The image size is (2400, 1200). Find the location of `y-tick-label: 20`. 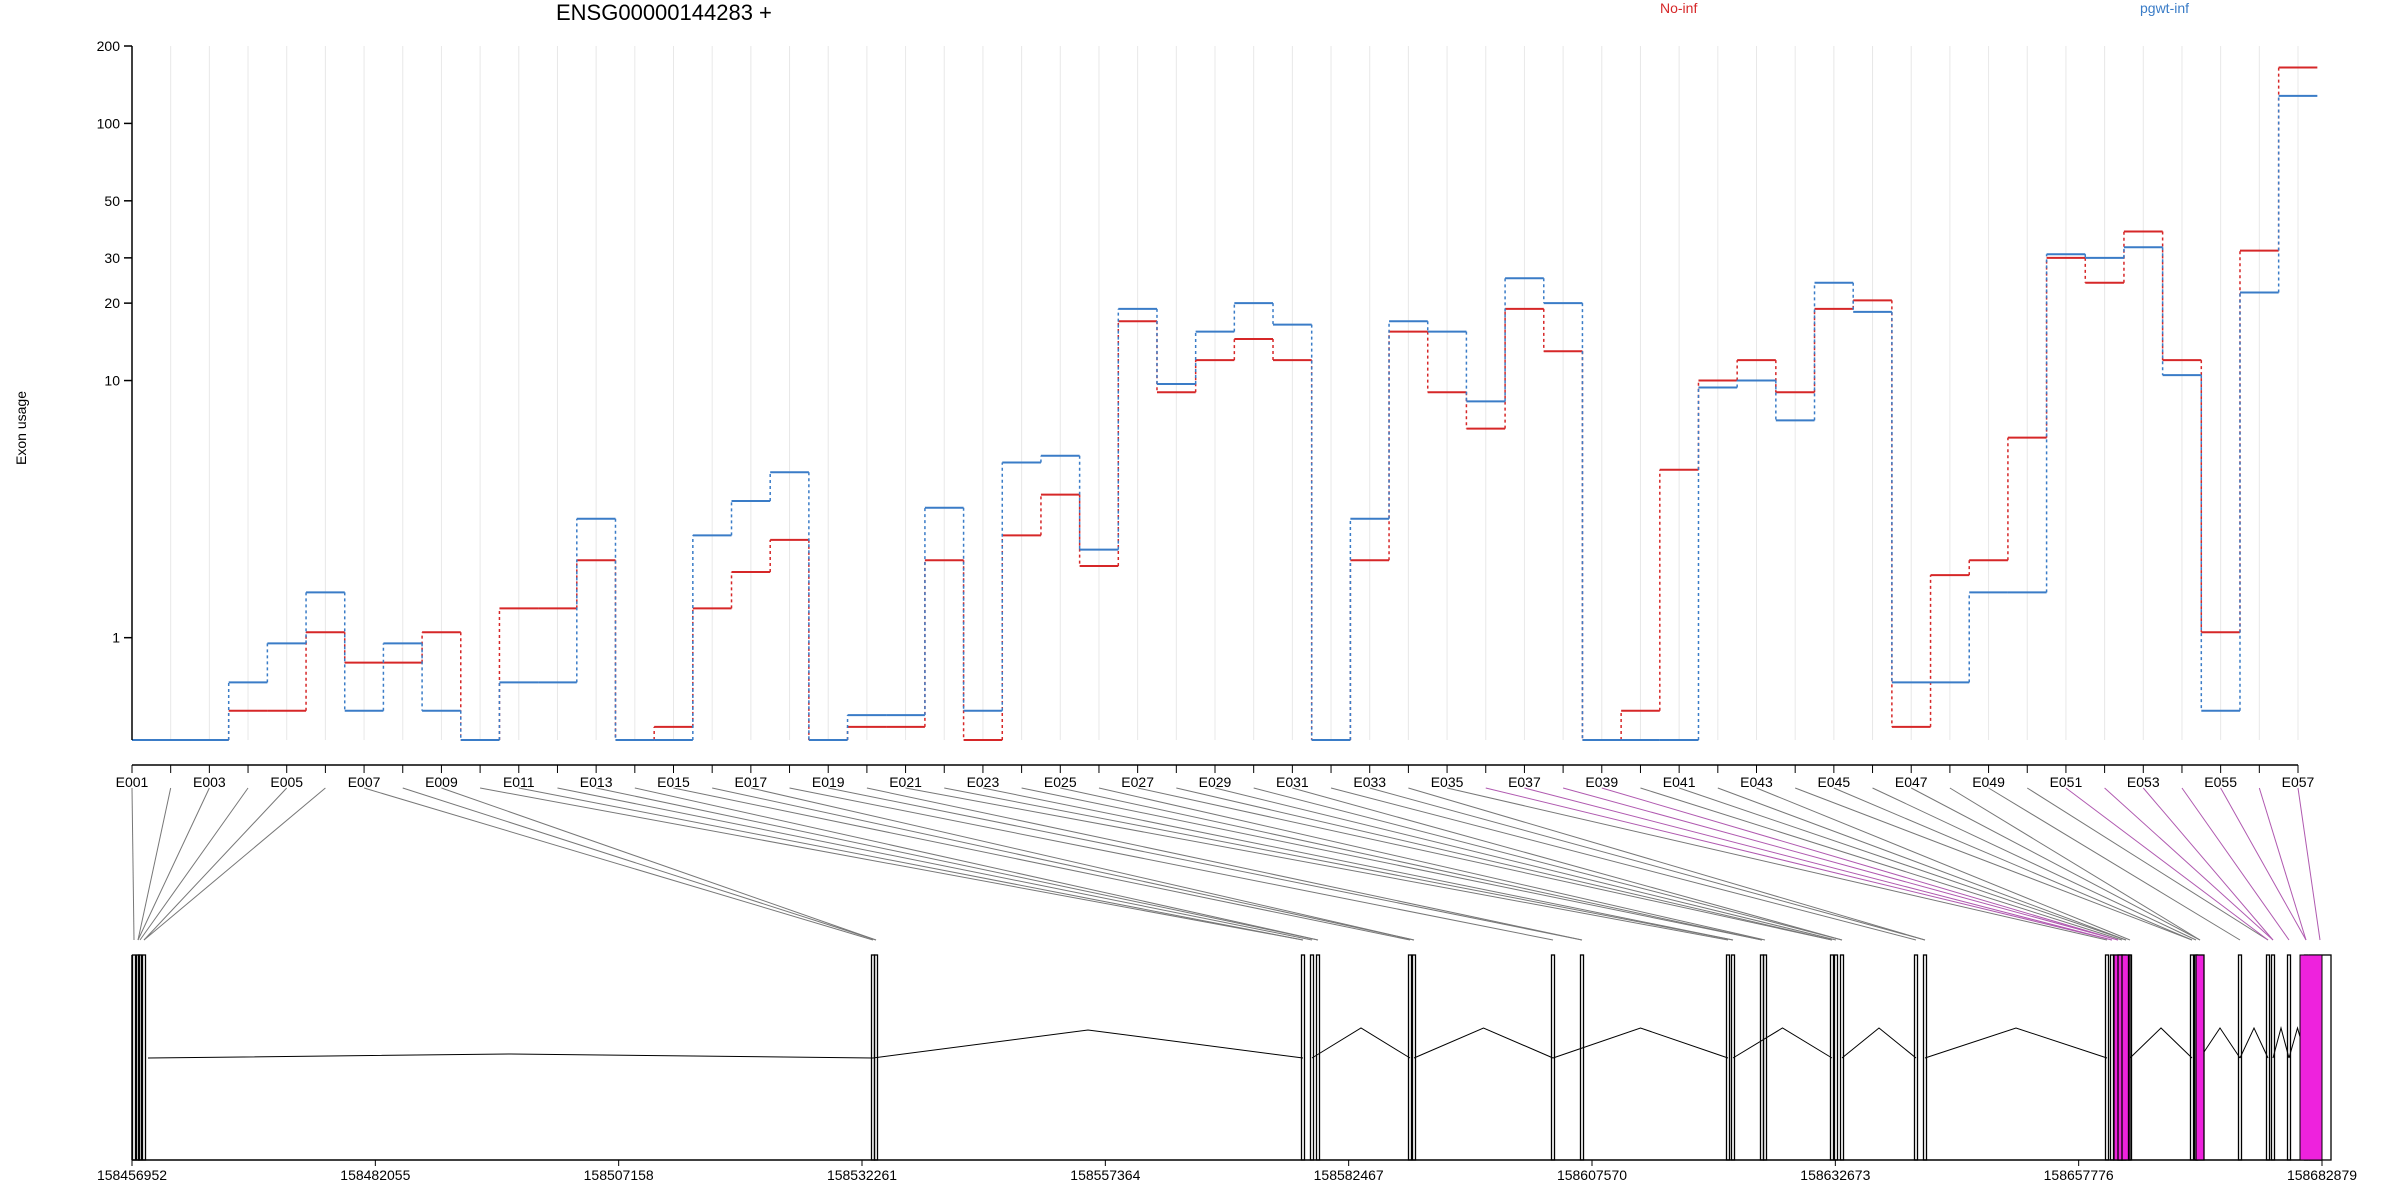

y-tick-label: 20 is located at coordinates (112, 303).